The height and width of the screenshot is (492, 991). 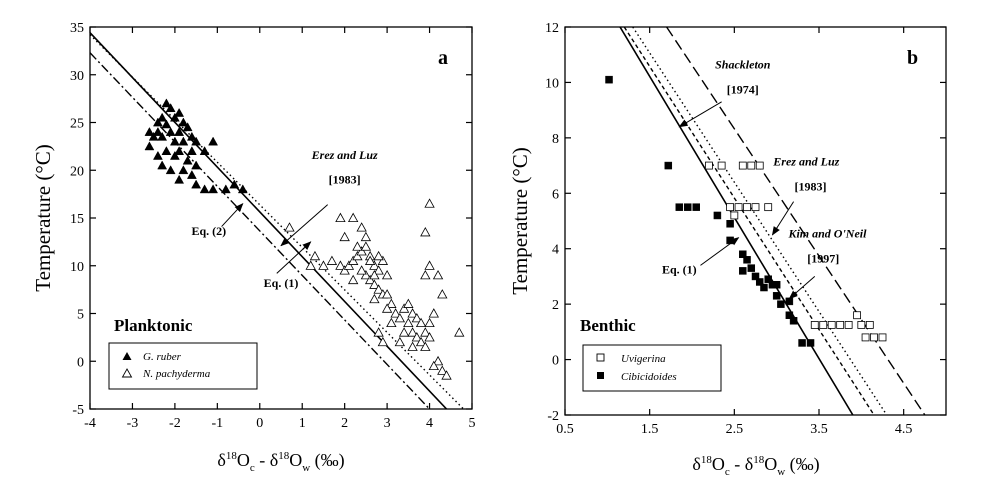 I want to click on x-tick-label: 4, so click(x=429, y=423).